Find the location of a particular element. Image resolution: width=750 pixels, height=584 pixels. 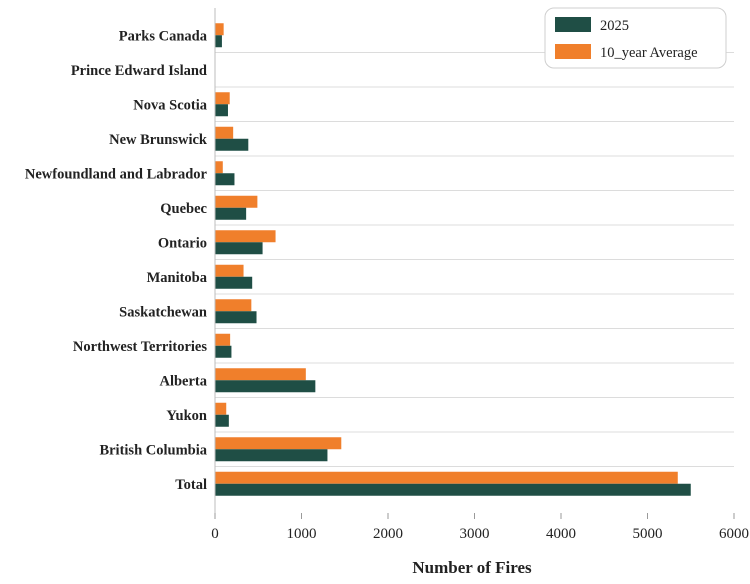

bar-2025-manitoba is located at coordinates (234, 282).